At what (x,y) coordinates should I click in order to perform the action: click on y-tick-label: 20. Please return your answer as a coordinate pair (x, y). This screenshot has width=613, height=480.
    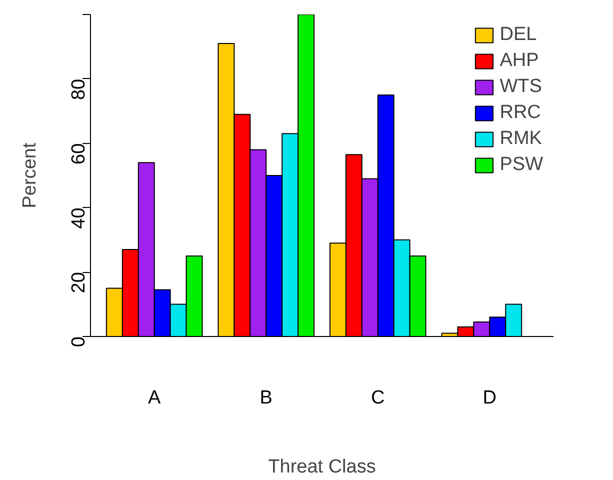
    Looking at the image, I should click on (79, 283).